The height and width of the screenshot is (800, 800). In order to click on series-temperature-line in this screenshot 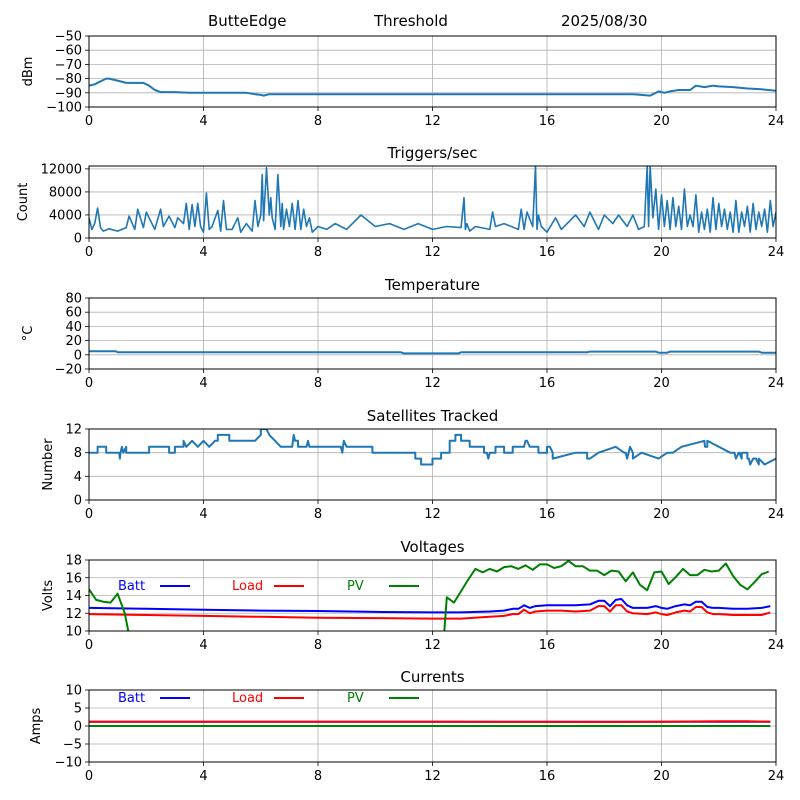, I will do `click(432, 352)`.